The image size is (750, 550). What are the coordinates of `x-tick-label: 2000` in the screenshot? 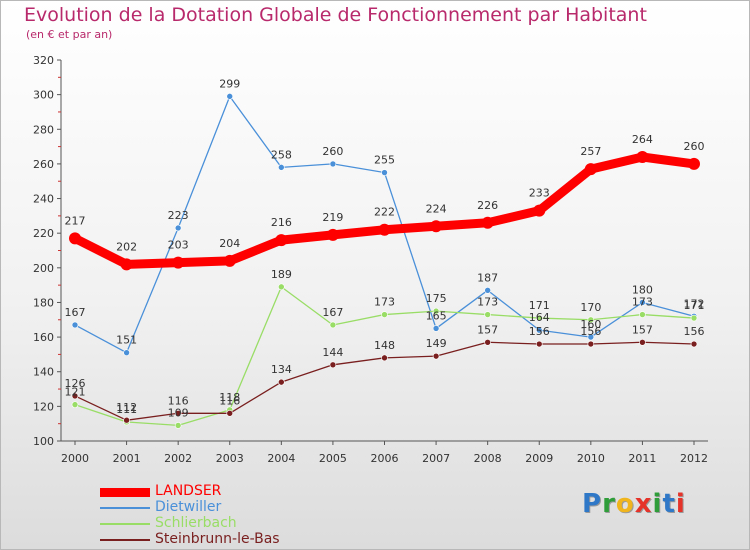 It's located at (75, 458).